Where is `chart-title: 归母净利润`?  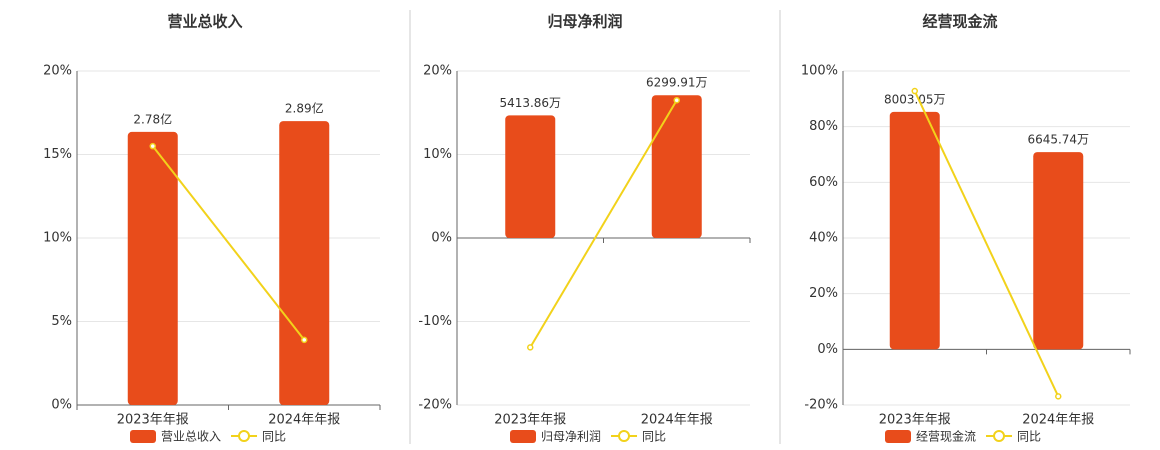 chart-title: 归母净利润 is located at coordinates (584, 22).